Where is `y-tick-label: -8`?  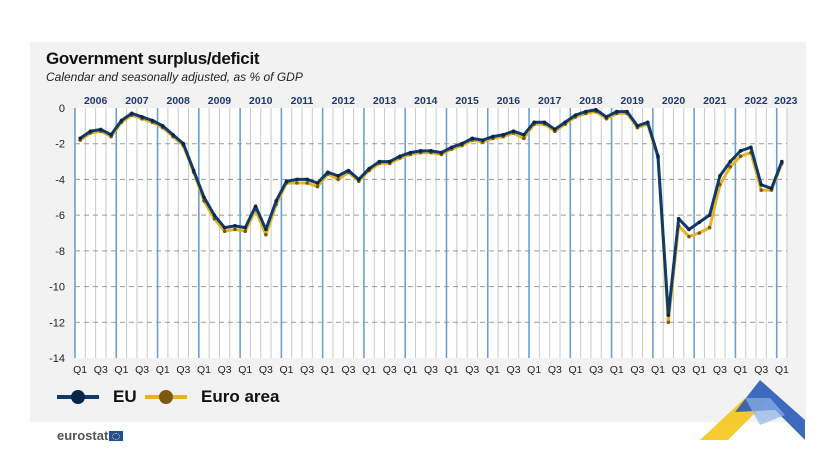
y-tick-label: -8 is located at coordinates (60, 252).